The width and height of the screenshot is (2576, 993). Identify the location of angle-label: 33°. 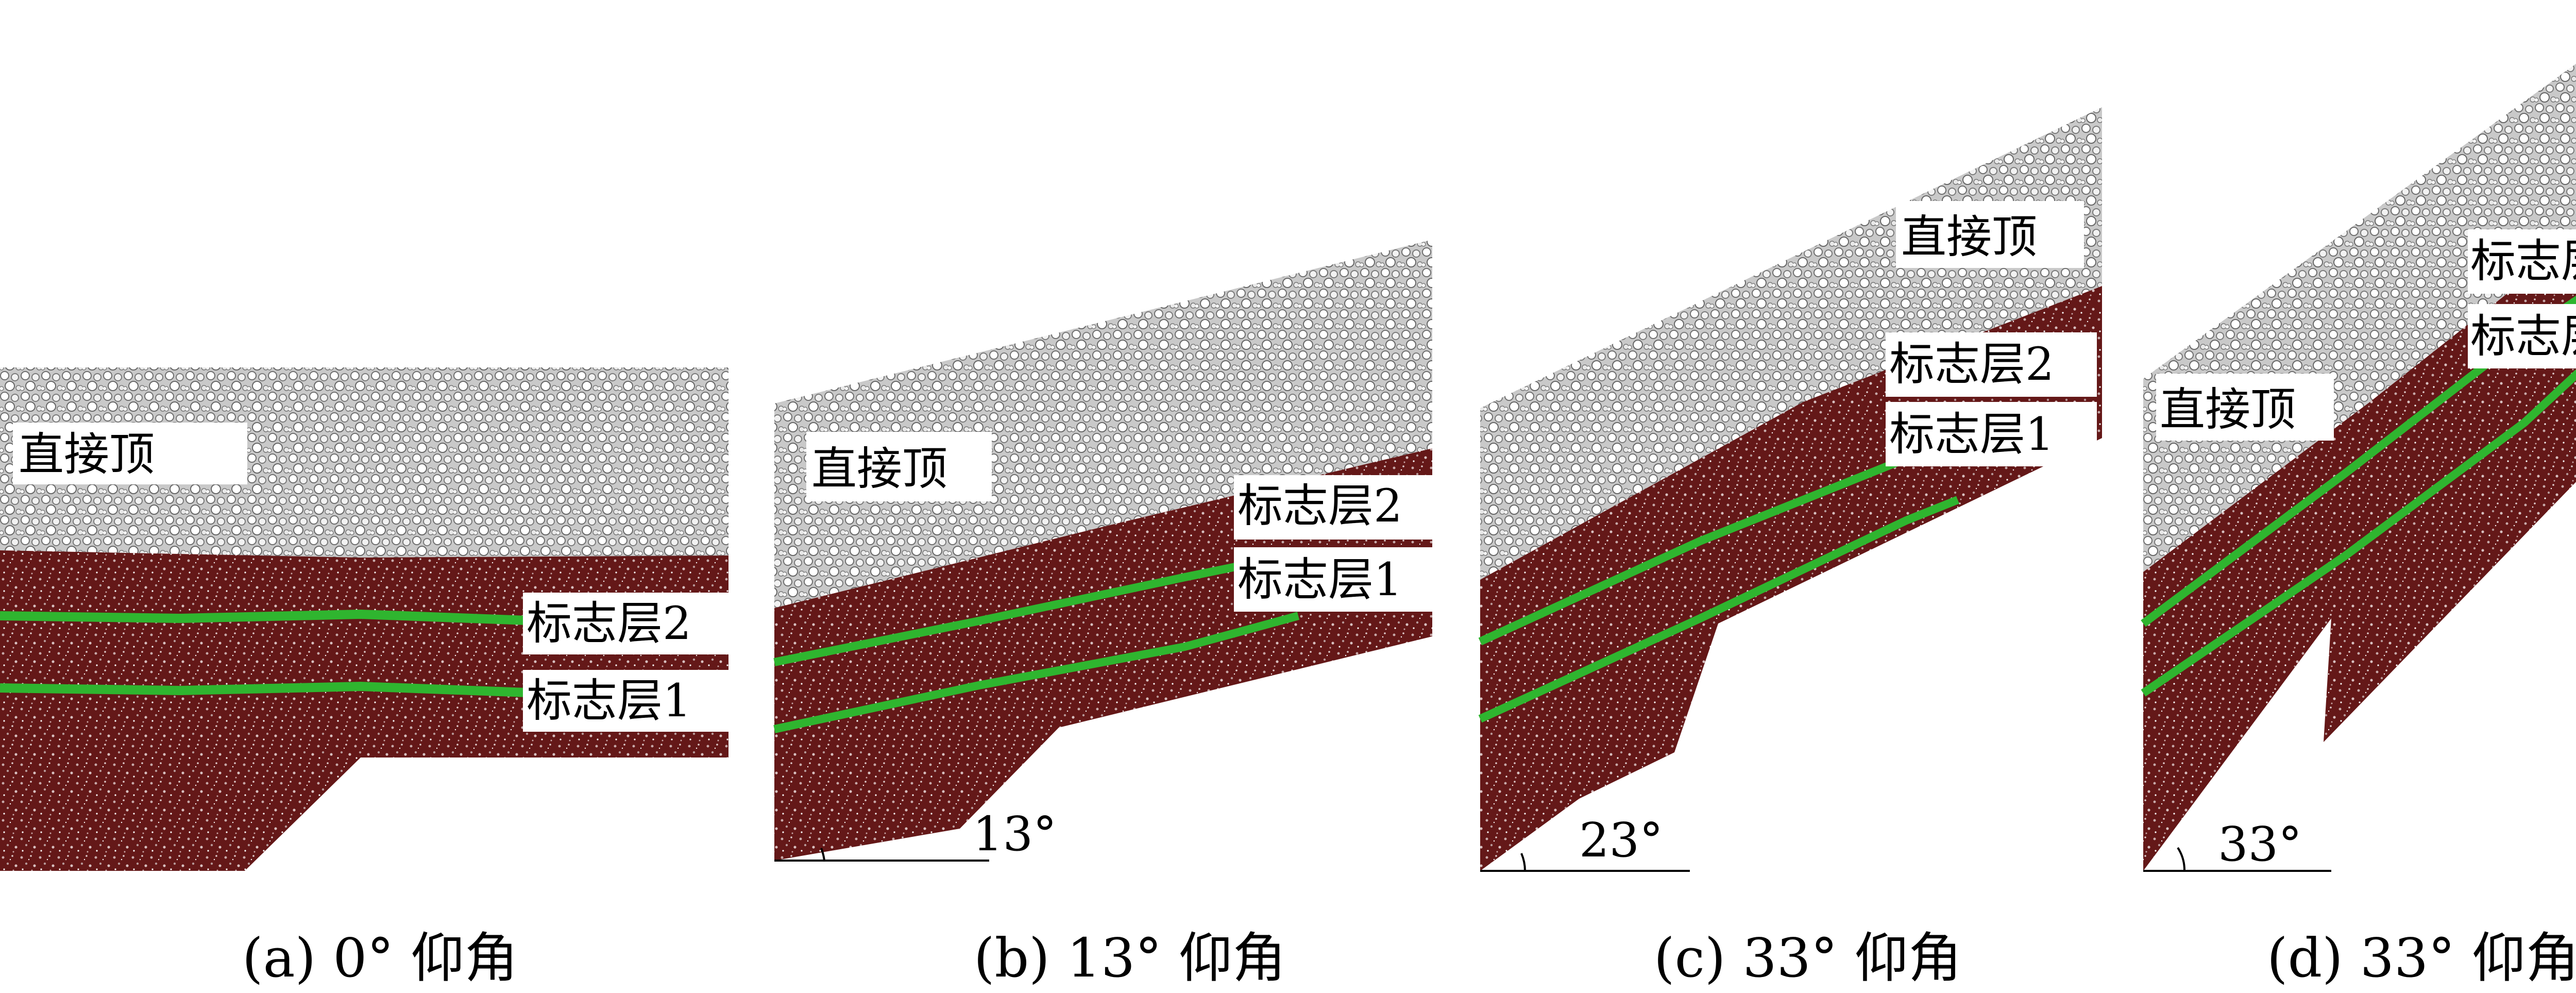
(2260, 844).